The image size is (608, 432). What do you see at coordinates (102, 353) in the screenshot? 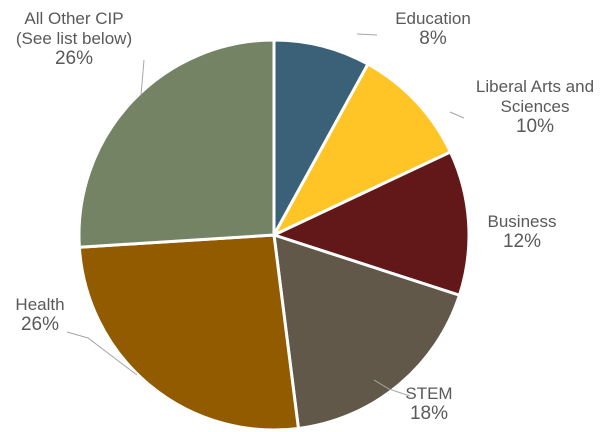
I see `leader-line-health` at bounding box center [102, 353].